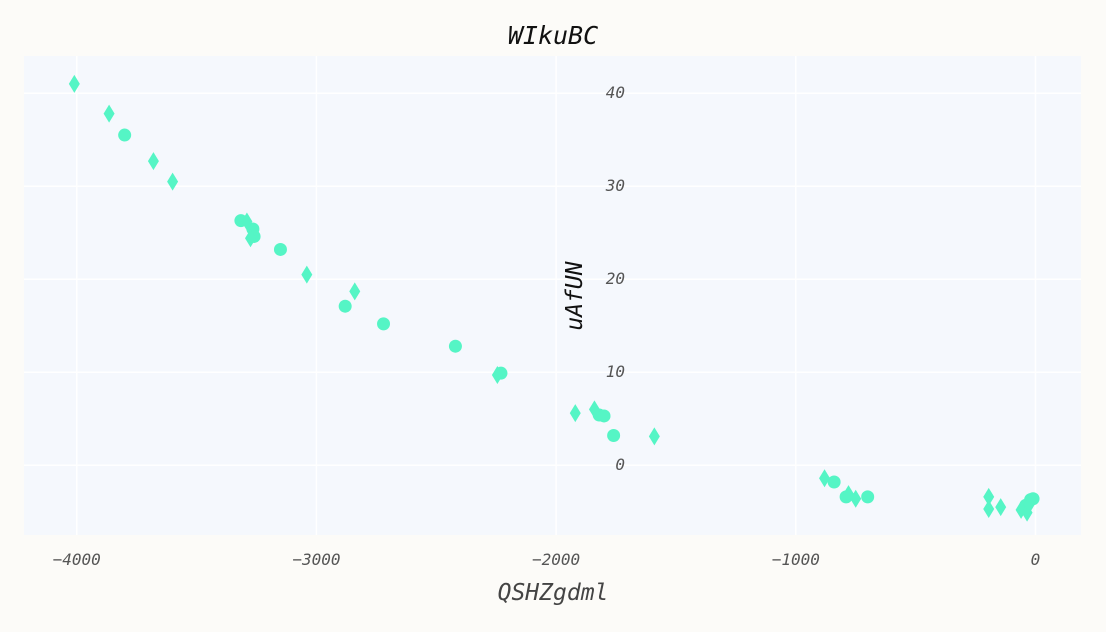  What do you see at coordinates (615, 371) in the screenshot?
I see `y-tick-label: 10` at bounding box center [615, 371].